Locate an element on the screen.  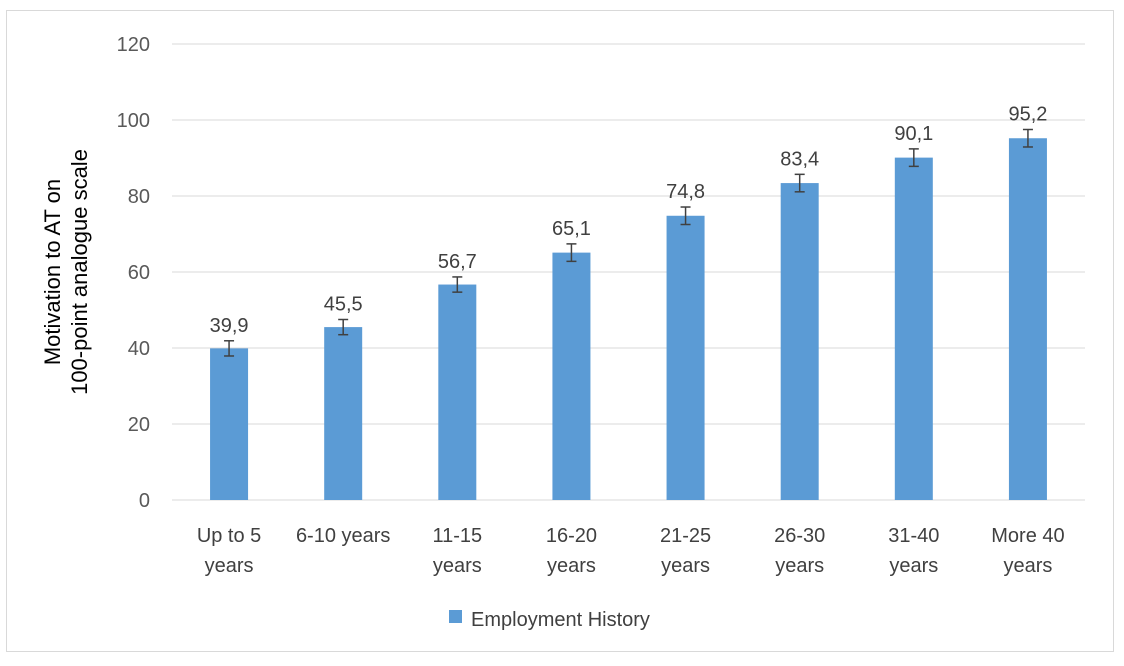
y-tick-label: 20 is located at coordinates (139, 425).